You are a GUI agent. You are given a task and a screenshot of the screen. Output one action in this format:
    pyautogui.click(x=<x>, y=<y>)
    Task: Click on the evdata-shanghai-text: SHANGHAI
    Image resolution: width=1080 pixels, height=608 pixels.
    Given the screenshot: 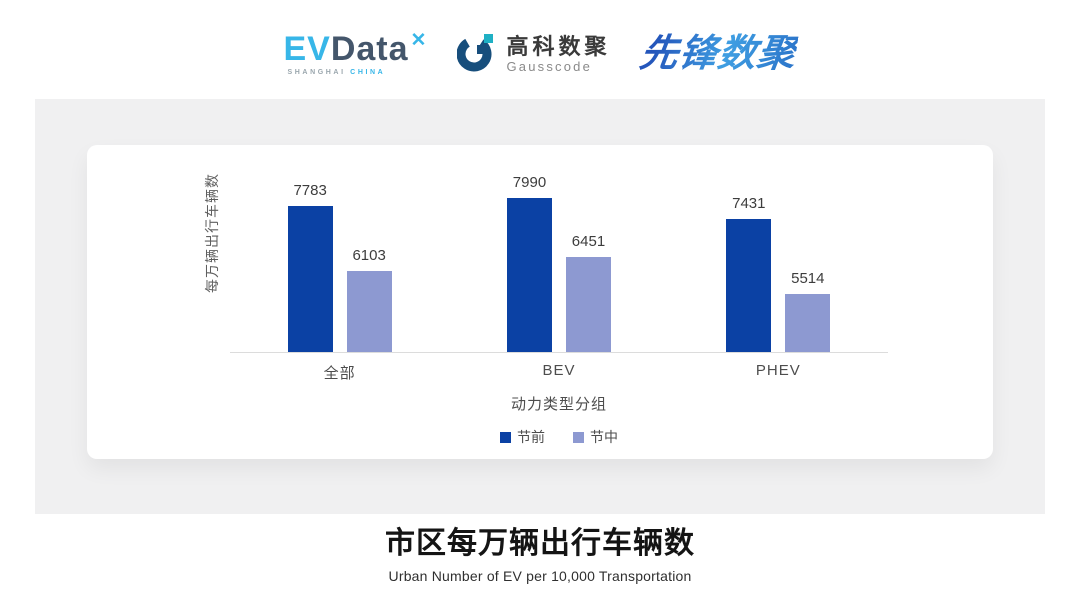 What is the action you would take?
    pyautogui.click(x=316, y=72)
    